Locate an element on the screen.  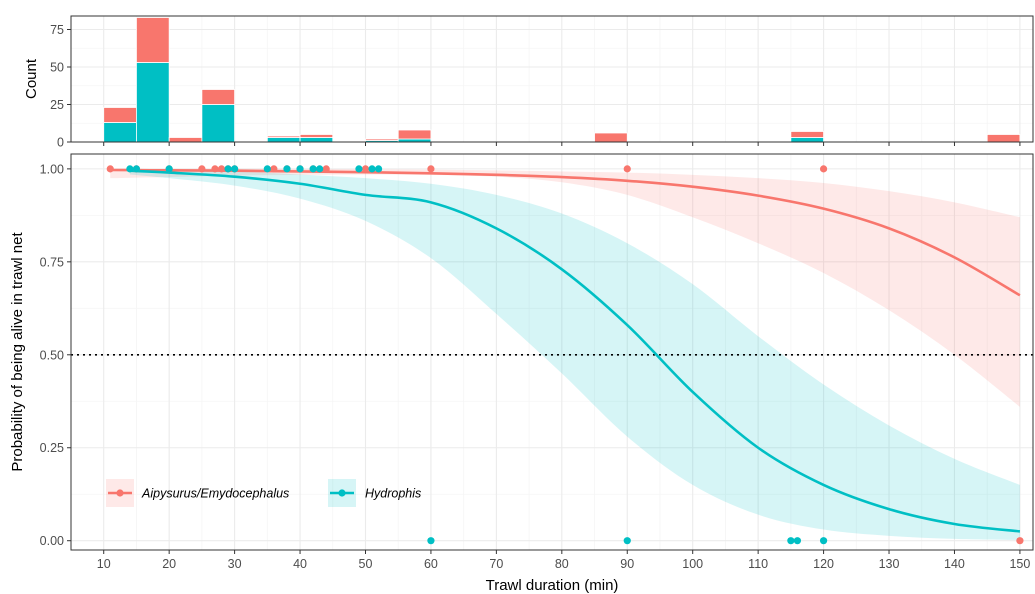
x-tick-label: 150 is located at coordinates (1019, 564).